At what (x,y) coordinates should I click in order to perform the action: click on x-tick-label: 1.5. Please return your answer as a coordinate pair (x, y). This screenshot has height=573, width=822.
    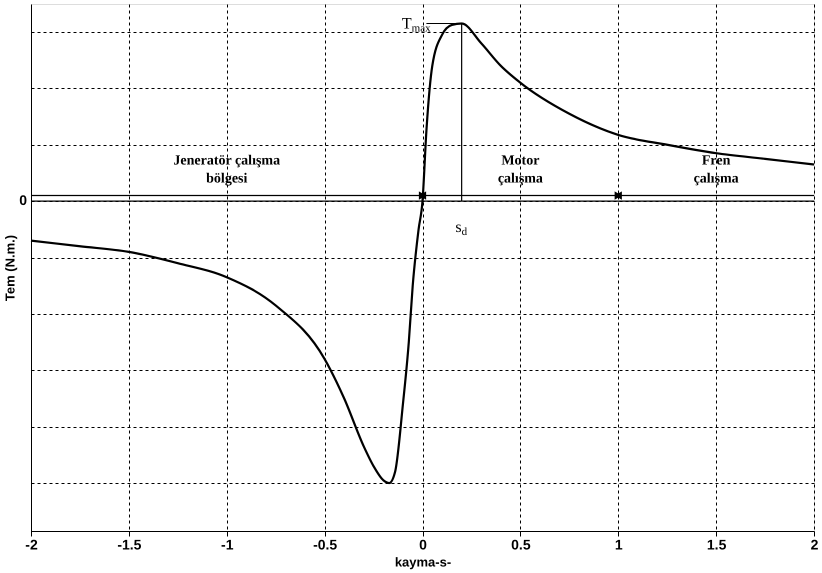
    Looking at the image, I should click on (716, 544).